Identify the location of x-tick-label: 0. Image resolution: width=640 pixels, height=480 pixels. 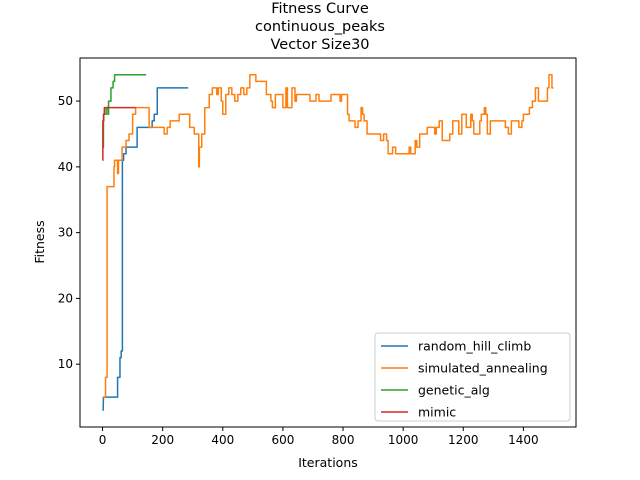
(103, 440).